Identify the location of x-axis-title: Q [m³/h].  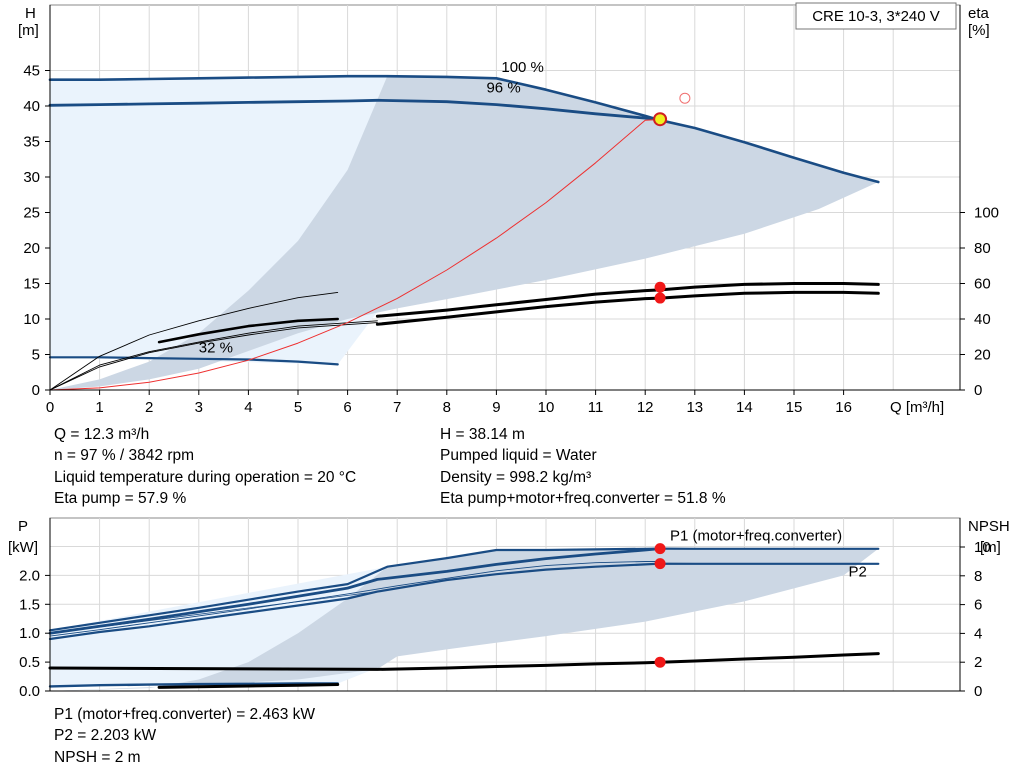
(917, 407).